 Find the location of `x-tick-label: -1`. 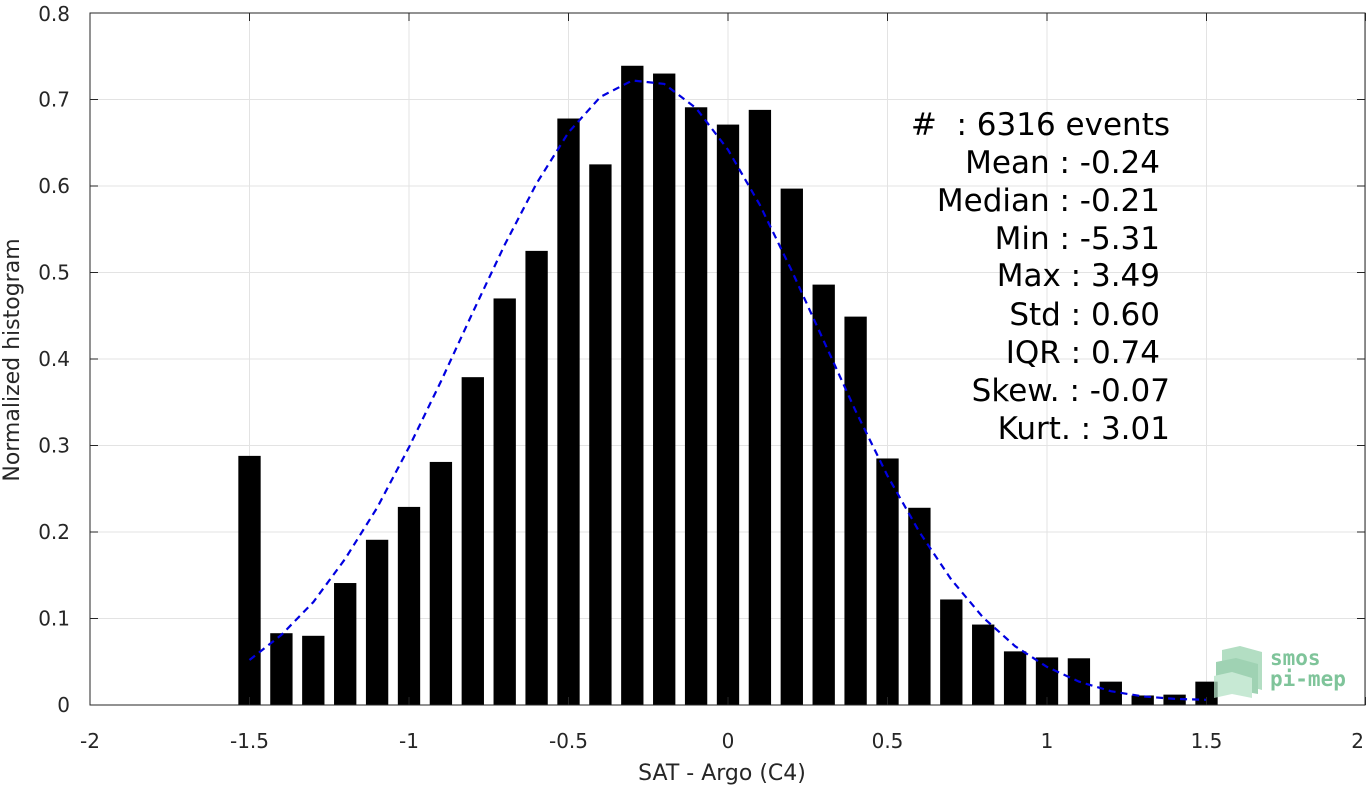

x-tick-label: -1 is located at coordinates (409, 741).